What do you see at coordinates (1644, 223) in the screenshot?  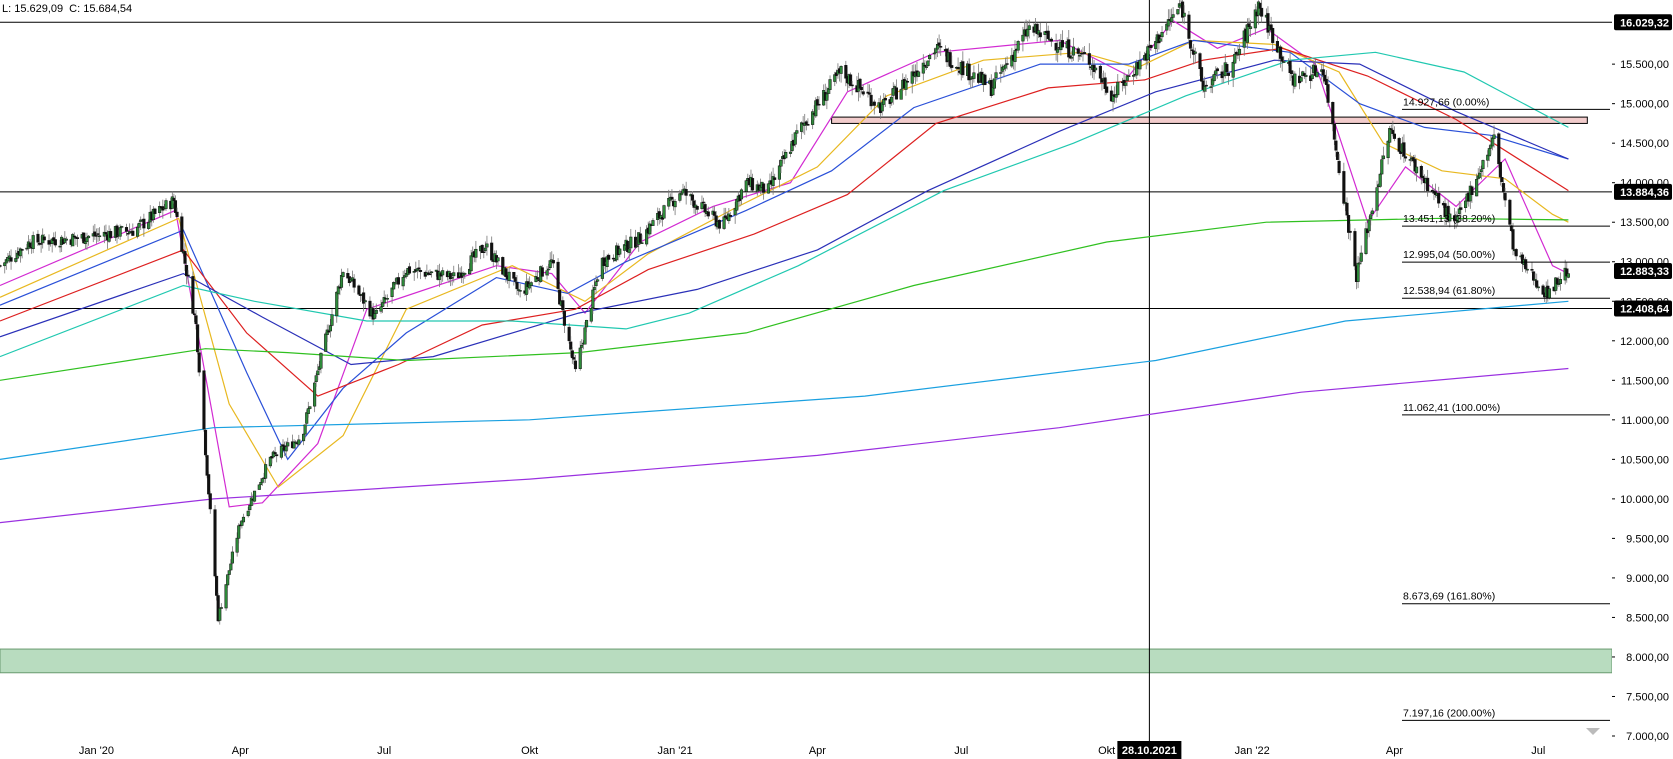 I see `y-axis-tick-label: 13.500,00` at bounding box center [1644, 223].